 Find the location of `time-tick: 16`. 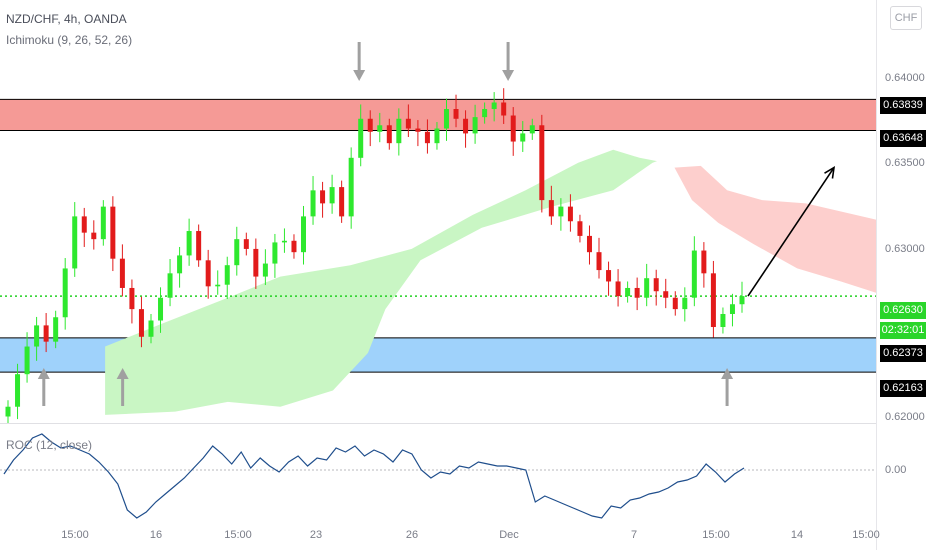

time-tick: 16 is located at coordinates (156, 535).